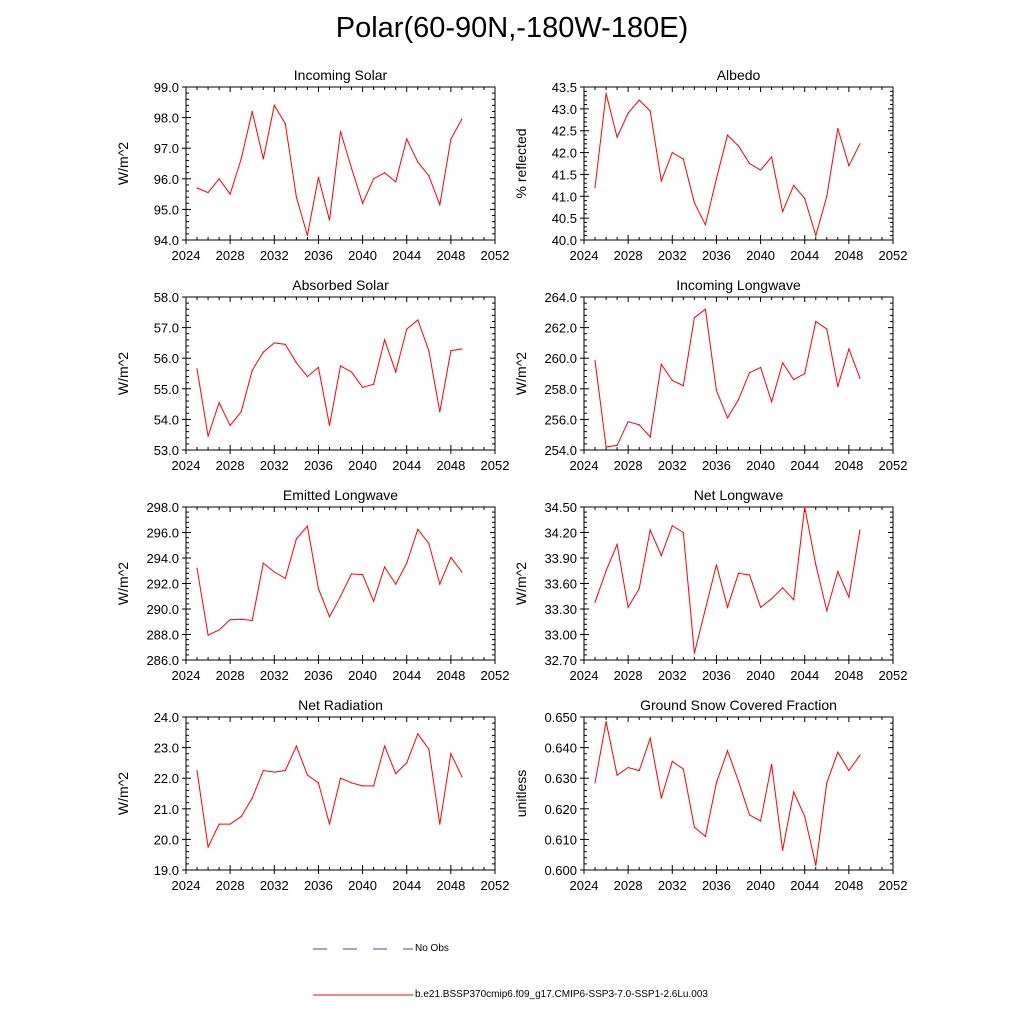 The image size is (1024, 1024). What do you see at coordinates (166, 778) in the screenshot?
I see `y-tick-label: 22.0` at bounding box center [166, 778].